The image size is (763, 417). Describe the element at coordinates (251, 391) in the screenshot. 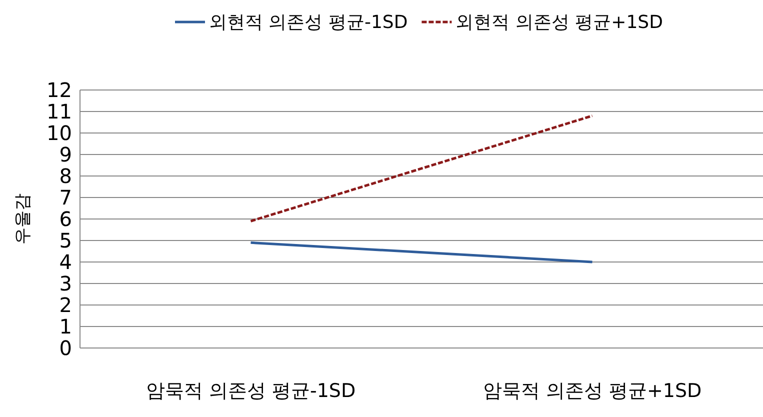

I see `x-tick-label: 암묵적 의존성 평균-1SD` at that location.